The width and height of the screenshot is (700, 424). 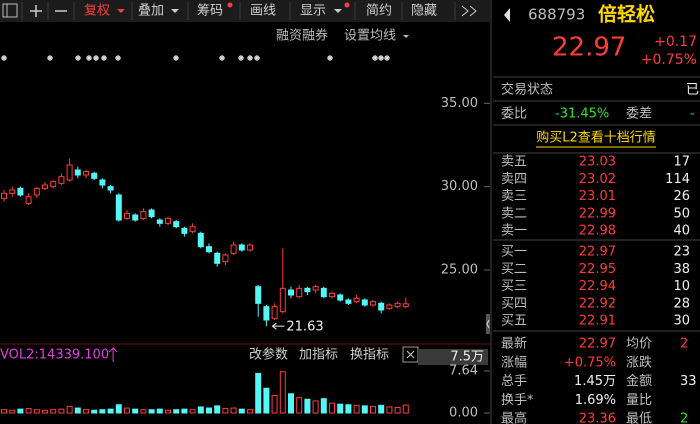 I want to click on toolbar-button: 显示, so click(x=313, y=11).